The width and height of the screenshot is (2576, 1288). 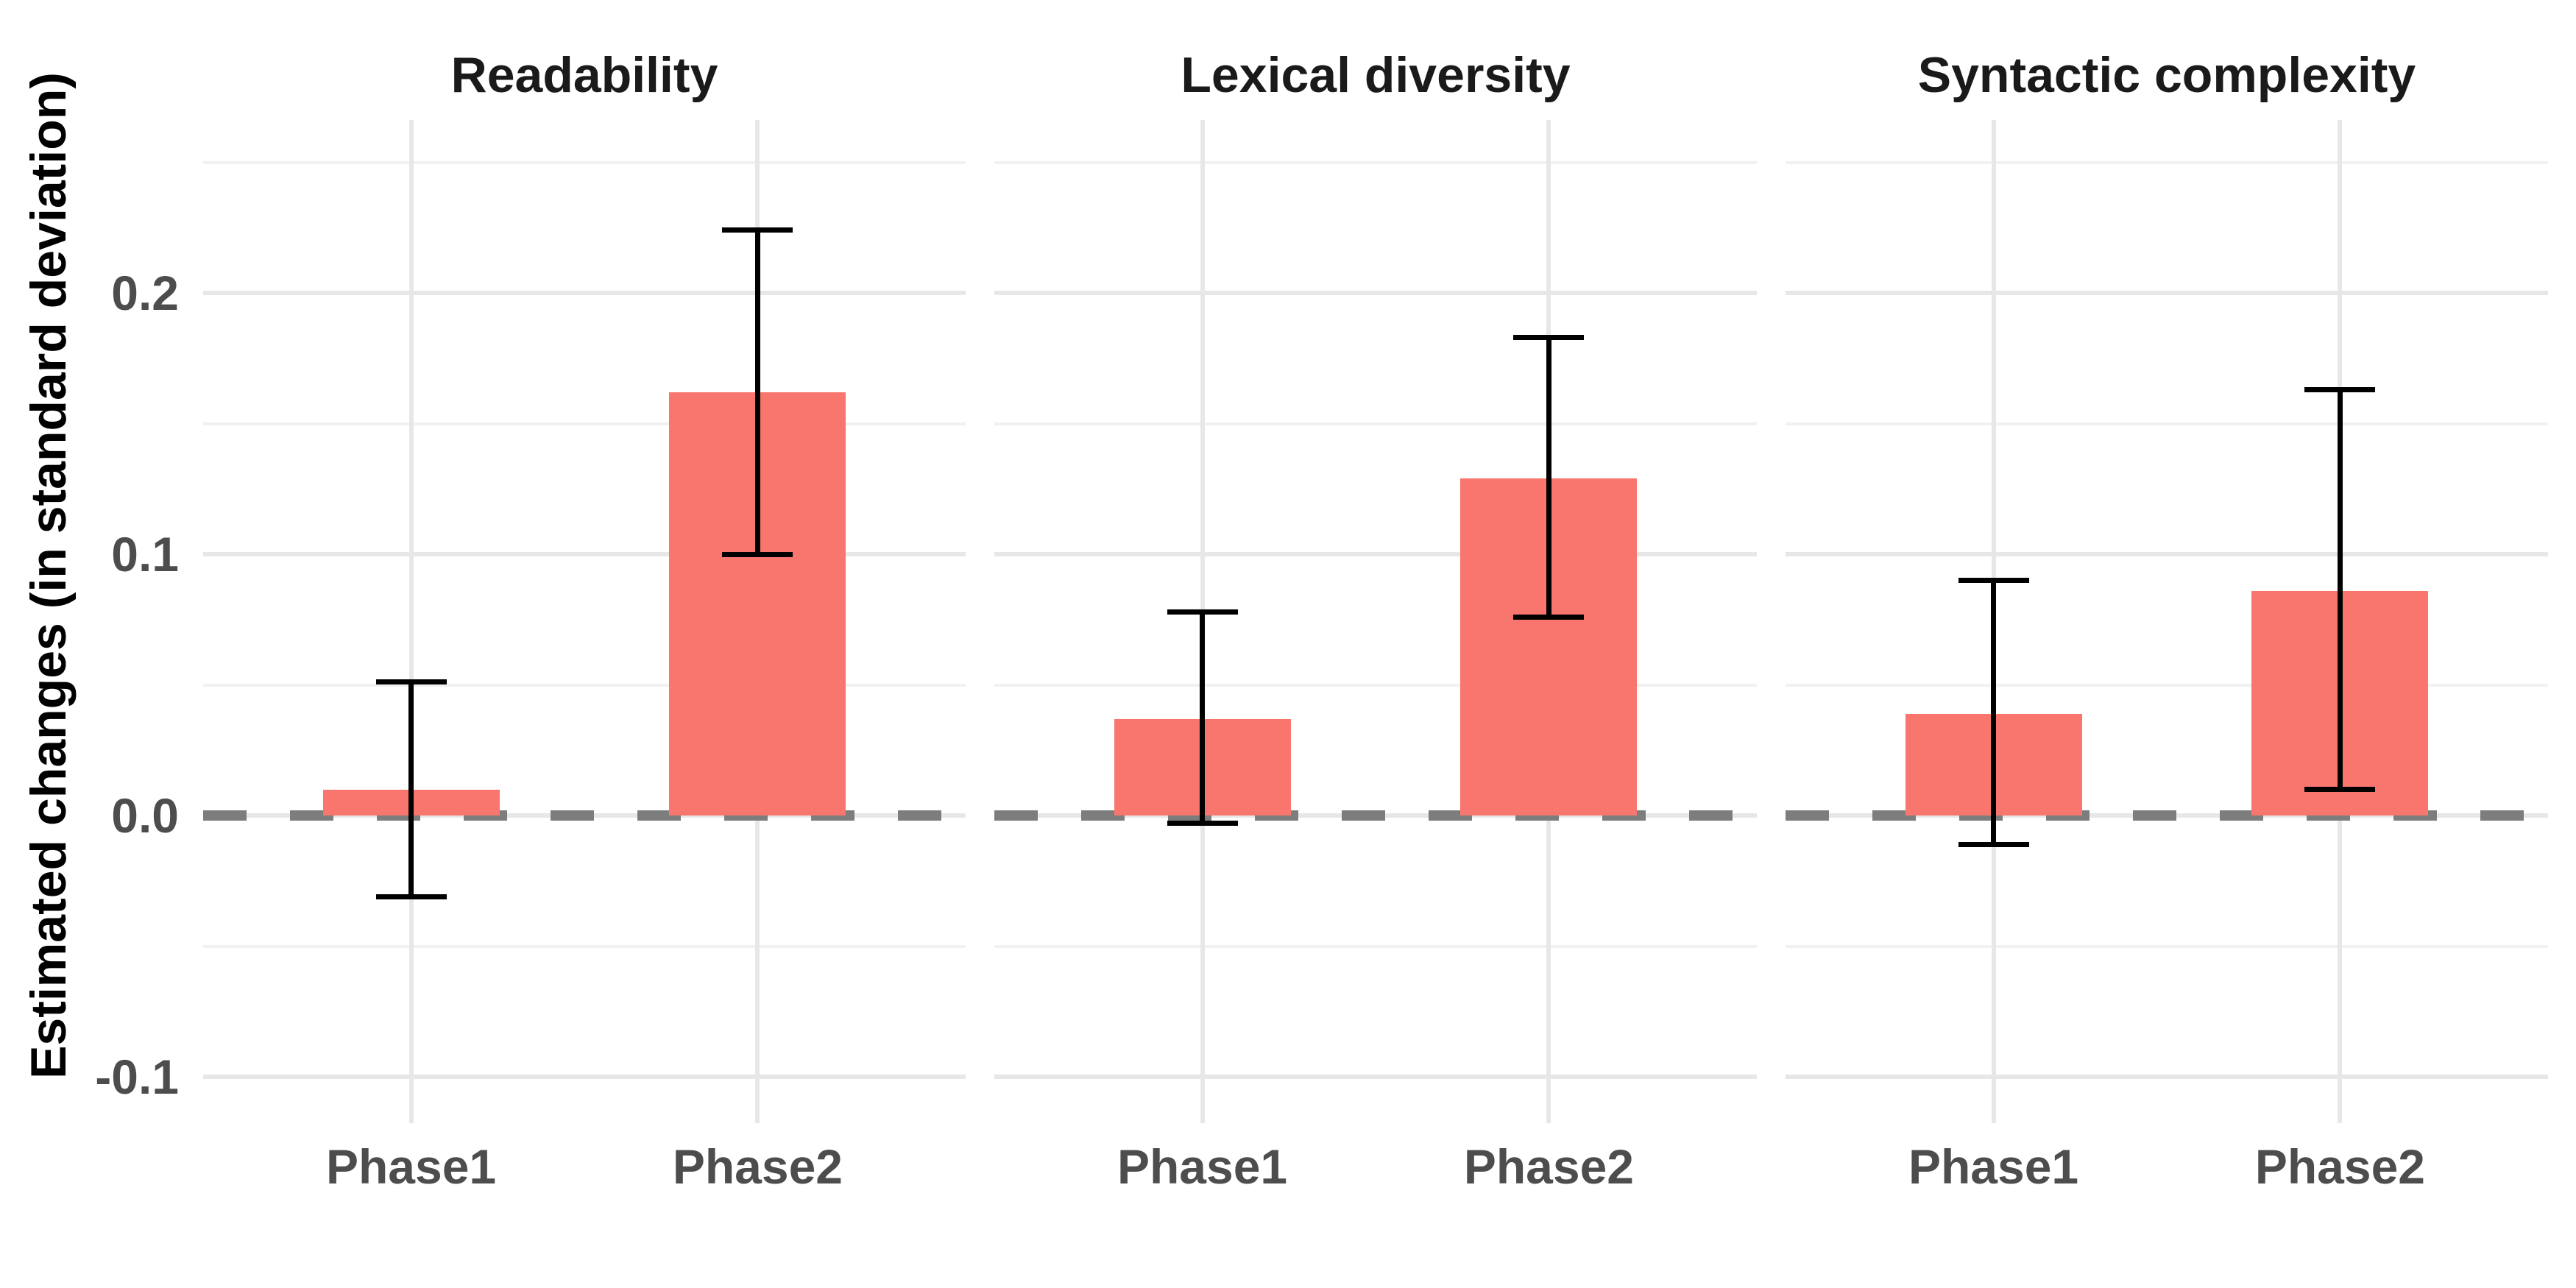 What do you see at coordinates (584, 75) in the screenshot?
I see `facet-title: Readability` at bounding box center [584, 75].